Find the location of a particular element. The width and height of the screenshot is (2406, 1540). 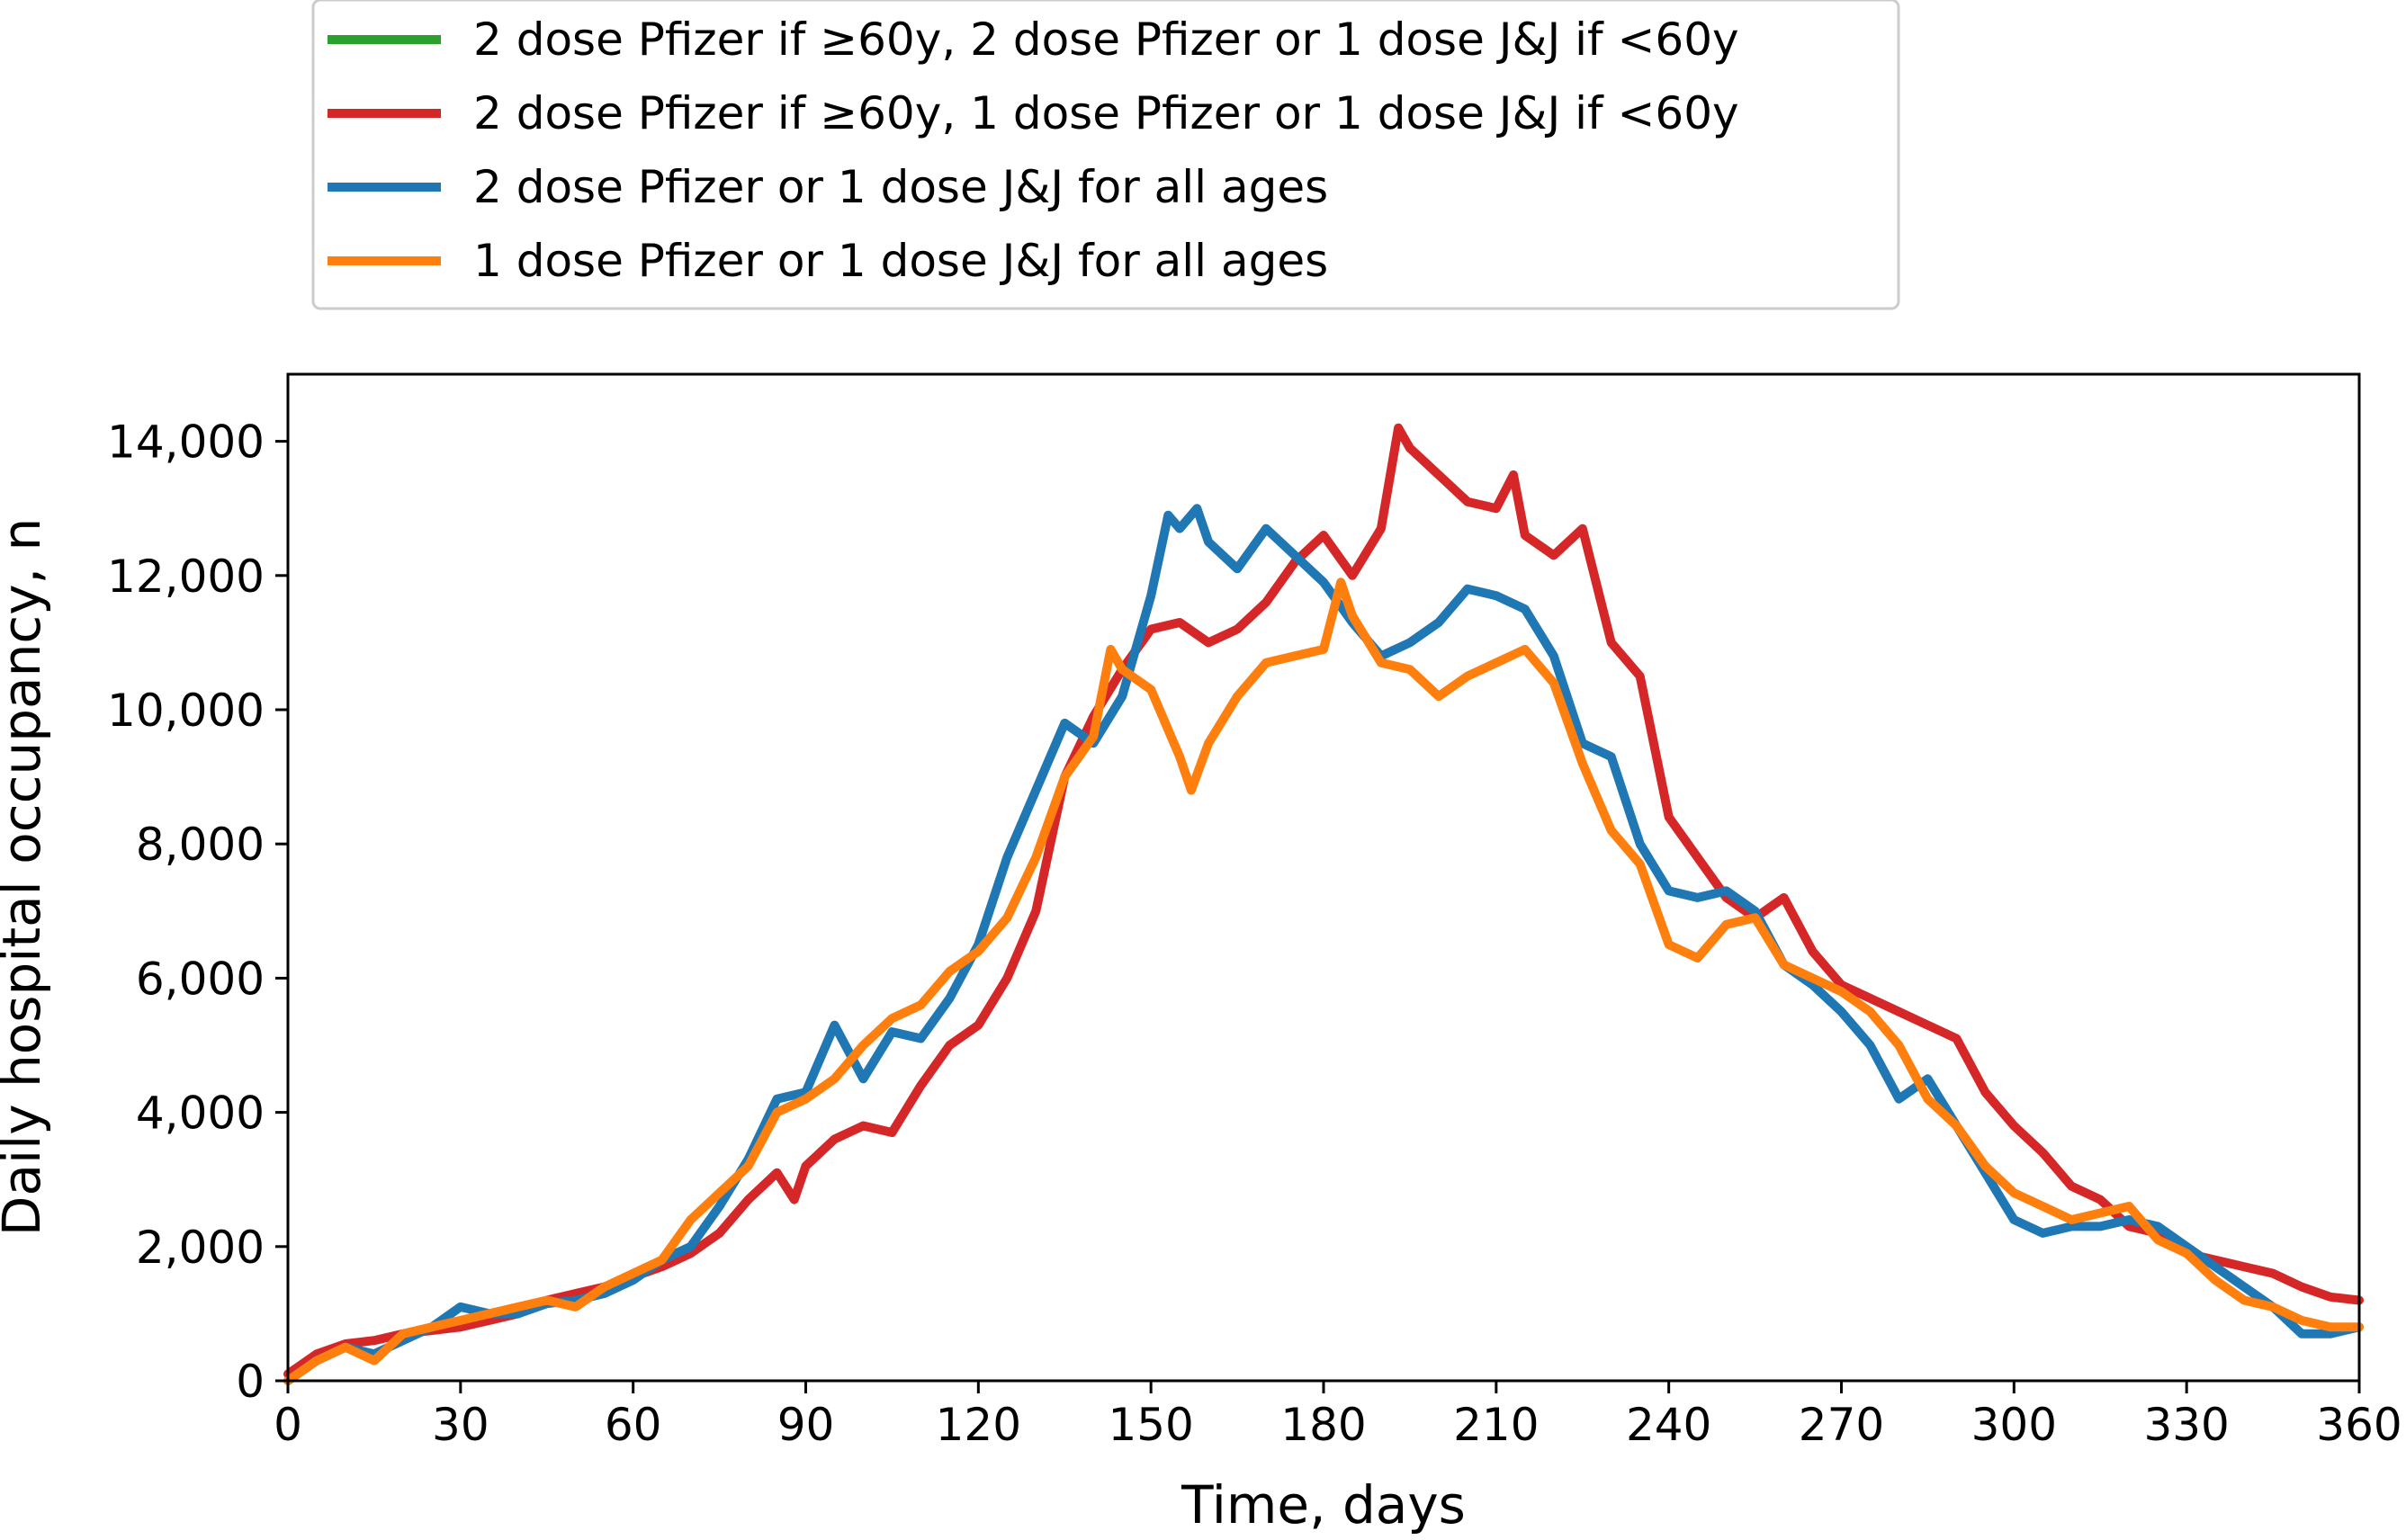

x-tick-label-3: 90 is located at coordinates (806, 1425).